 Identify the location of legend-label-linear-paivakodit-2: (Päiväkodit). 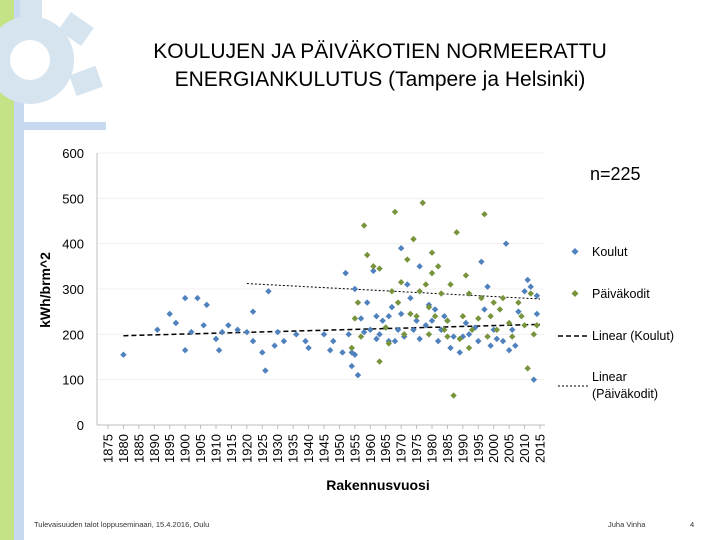
(625, 394).